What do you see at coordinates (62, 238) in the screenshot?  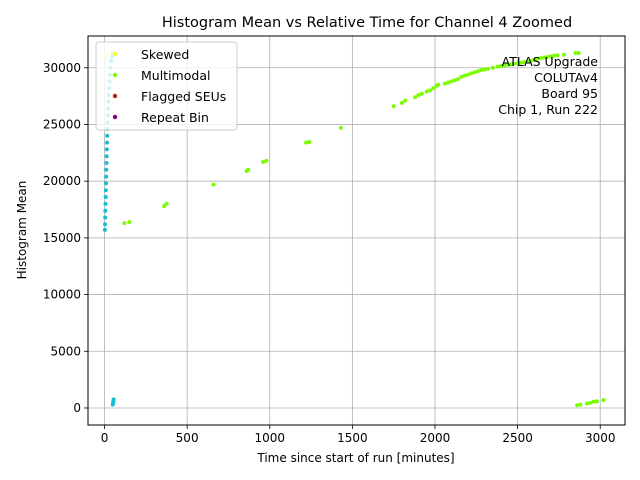 I see `y-tick-label: 15000` at bounding box center [62, 238].